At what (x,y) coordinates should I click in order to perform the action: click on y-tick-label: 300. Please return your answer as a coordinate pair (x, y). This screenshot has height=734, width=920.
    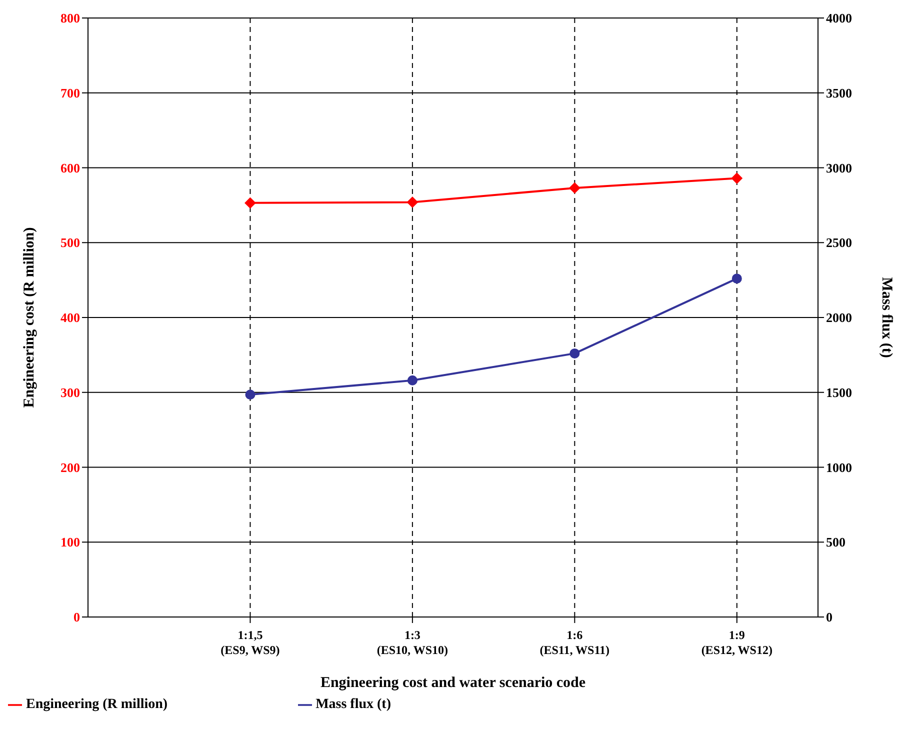
    Looking at the image, I should click on (70, 392).